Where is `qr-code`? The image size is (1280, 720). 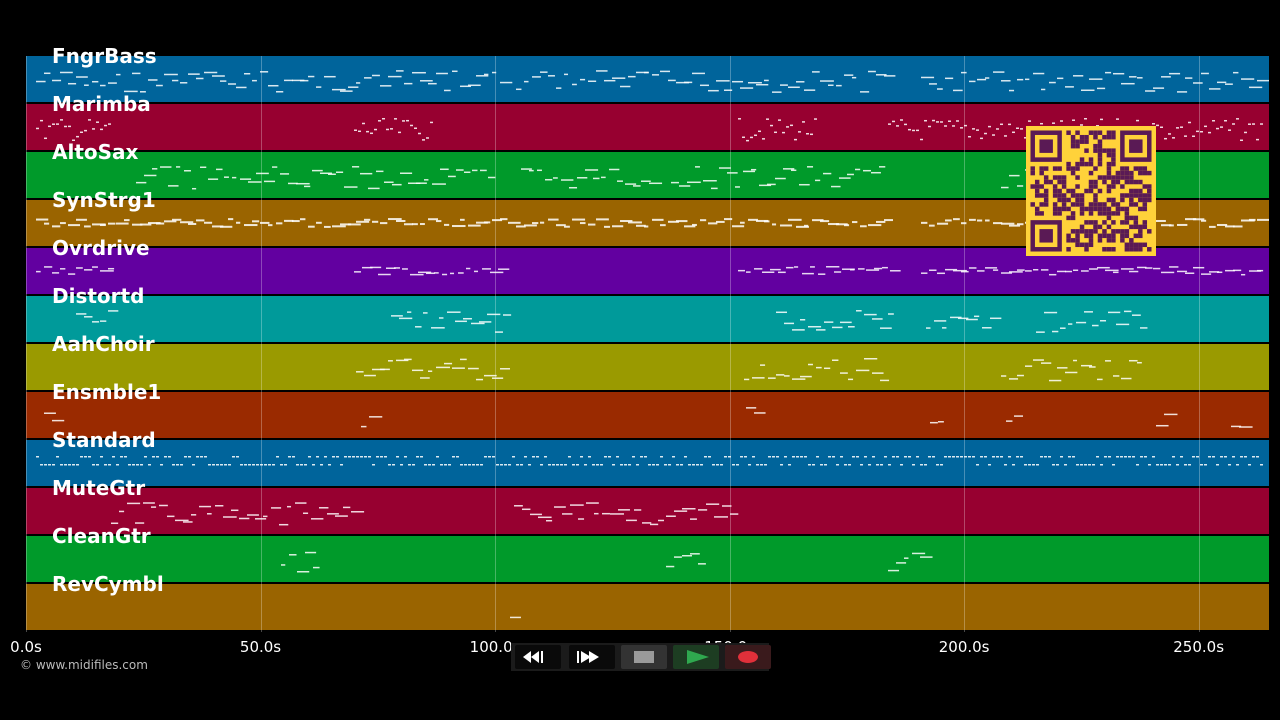 qr-code is located at coordinates (1091, 191).